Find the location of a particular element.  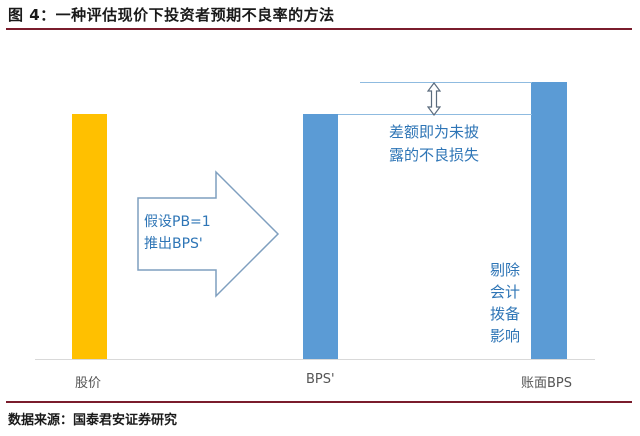

gap-text-line-2: 露的不良损失 is located at coordinates (434, 155).